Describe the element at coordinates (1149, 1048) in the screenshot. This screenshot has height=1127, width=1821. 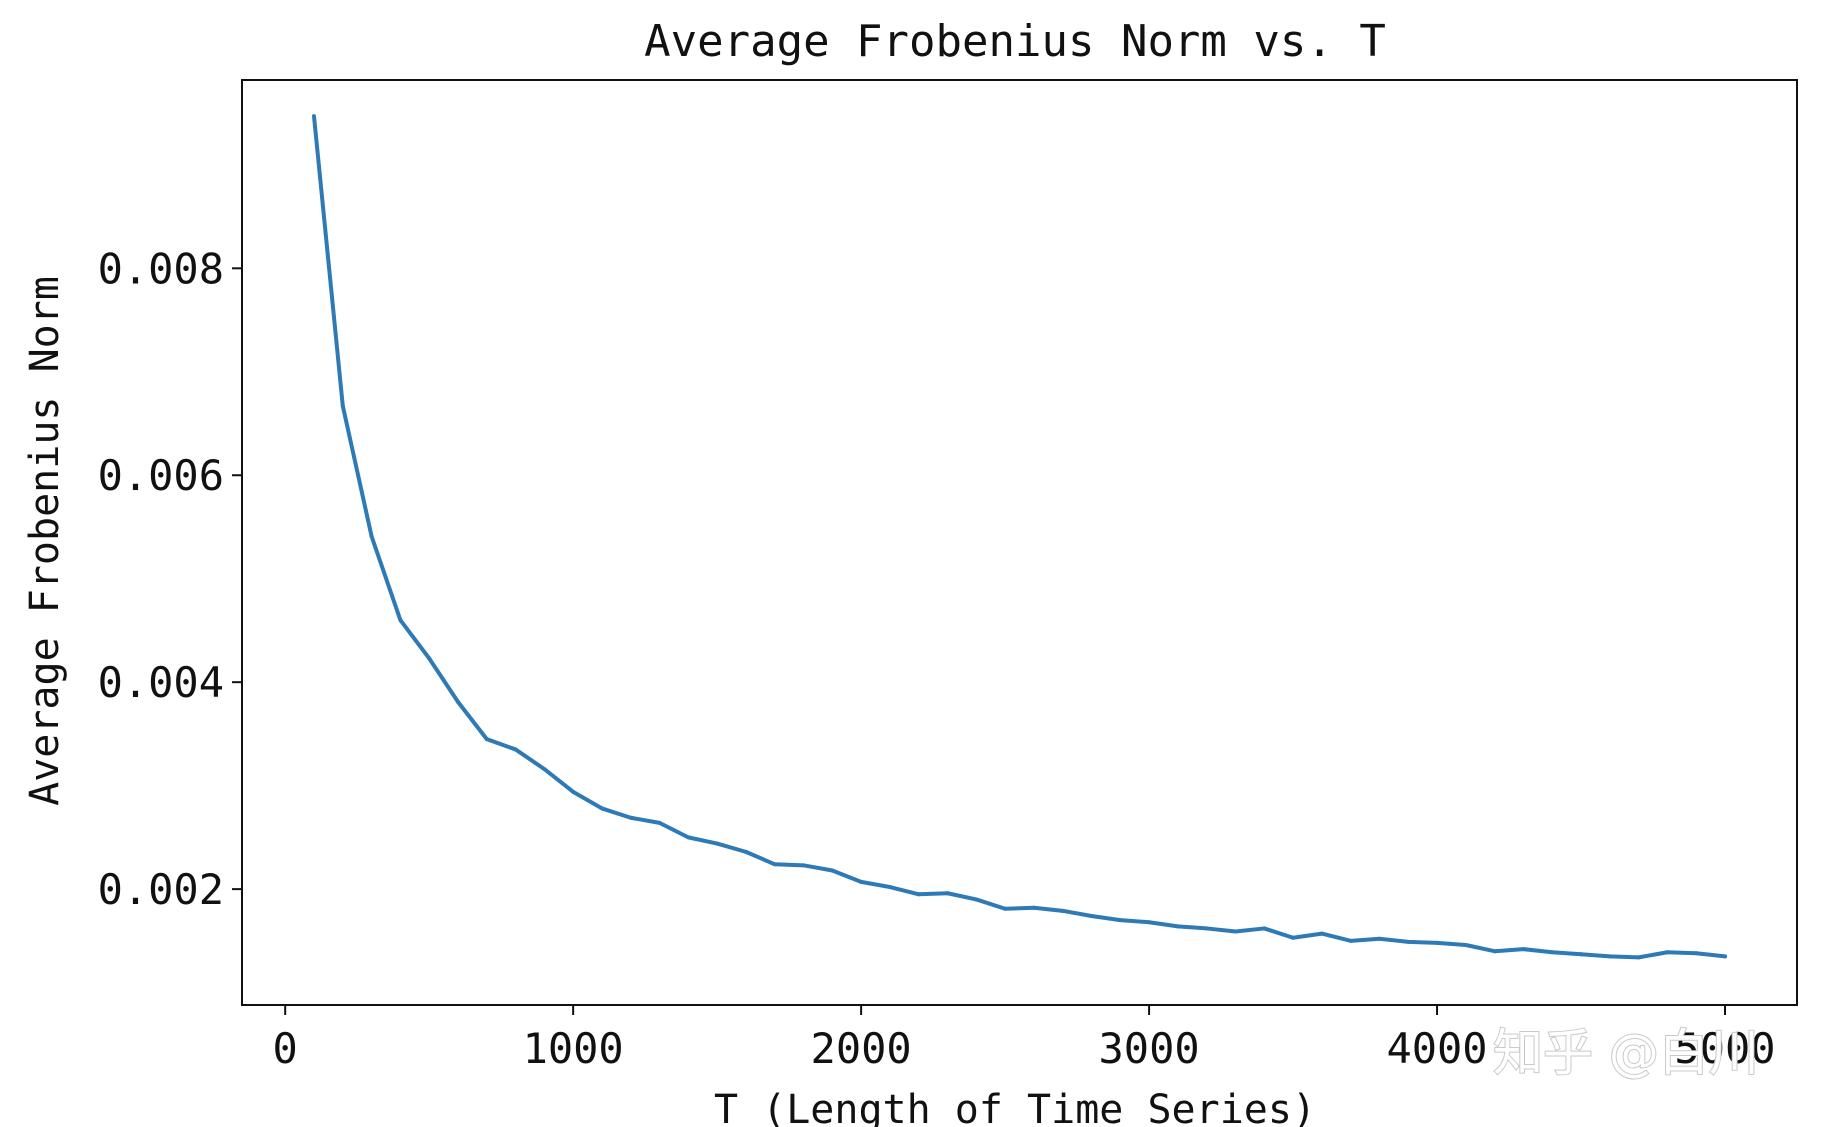
I see `x-tick-label: 3000` at that location.